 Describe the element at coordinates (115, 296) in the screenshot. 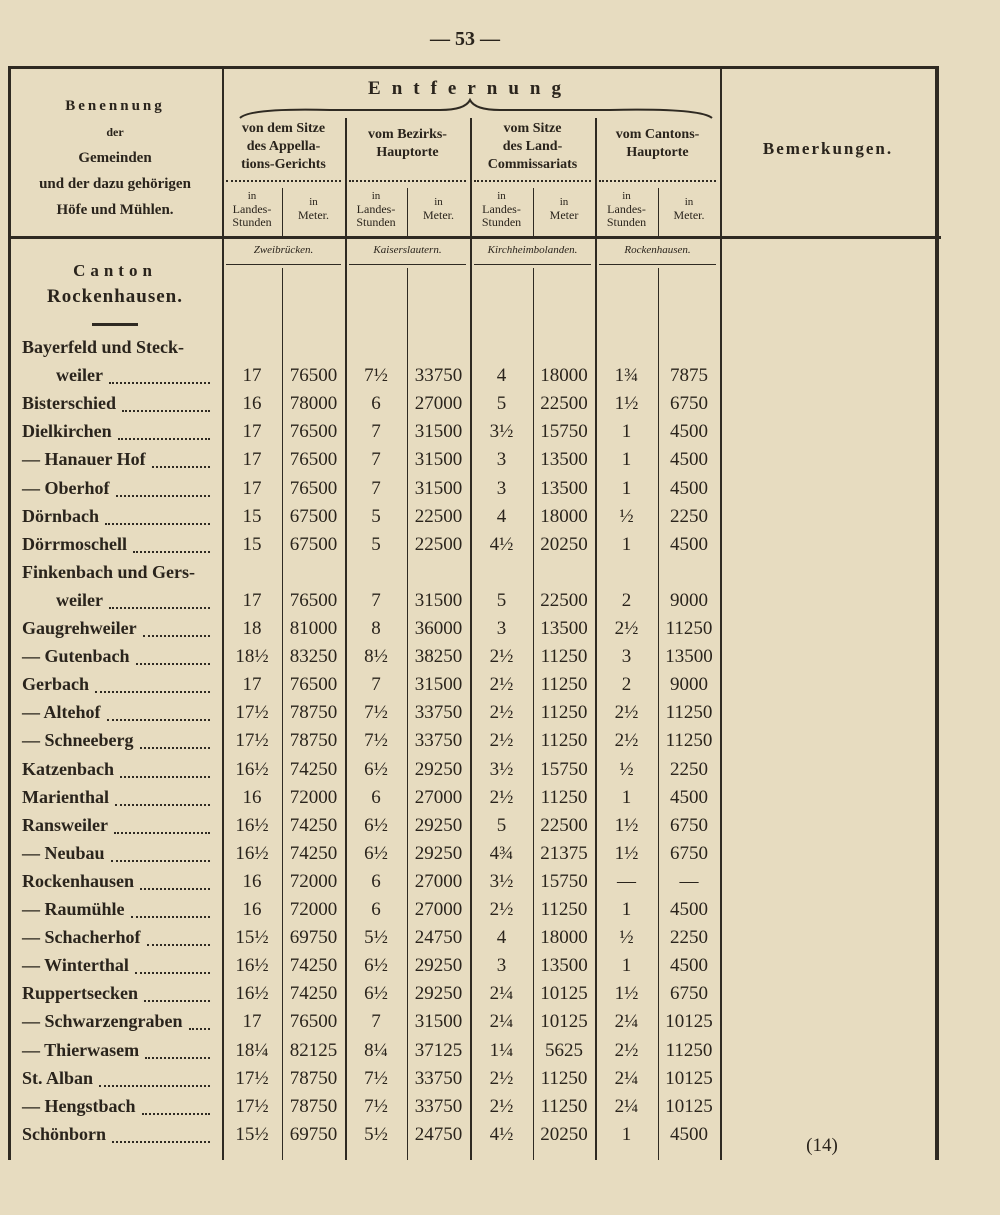

I see `section-title: Rockenhausen.` at that location.